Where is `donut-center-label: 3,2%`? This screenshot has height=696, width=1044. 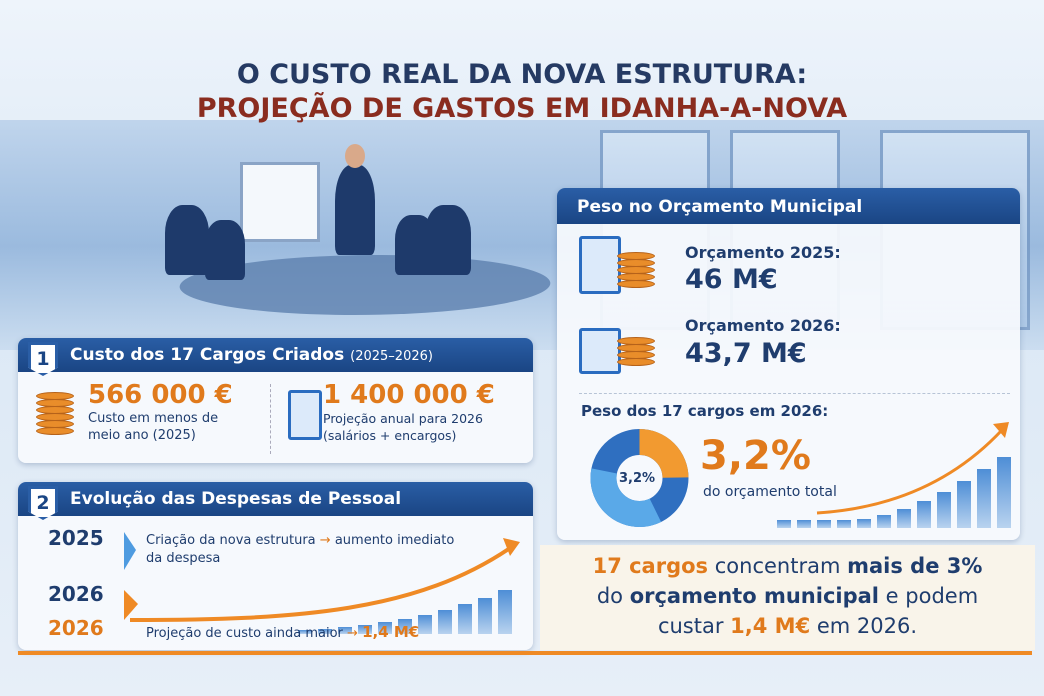 donut-center-label: 3,2% is located at coordinates (637, 478).